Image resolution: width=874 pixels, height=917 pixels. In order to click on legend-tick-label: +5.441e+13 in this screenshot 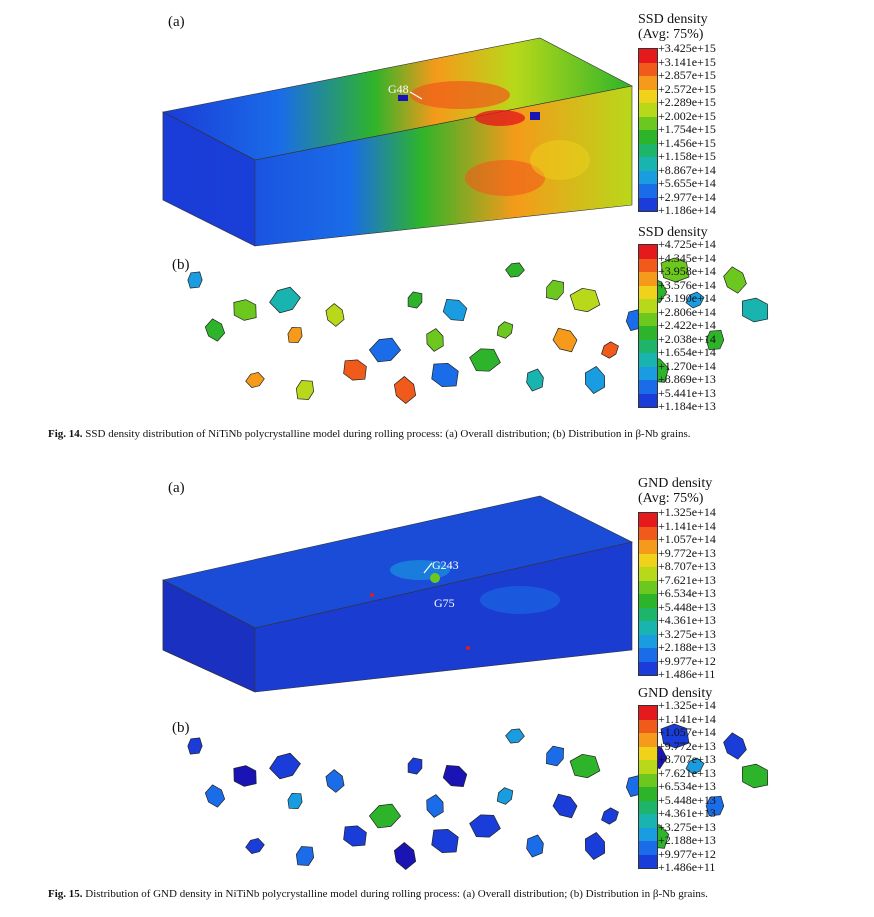, I will do `click(687, 392)`.